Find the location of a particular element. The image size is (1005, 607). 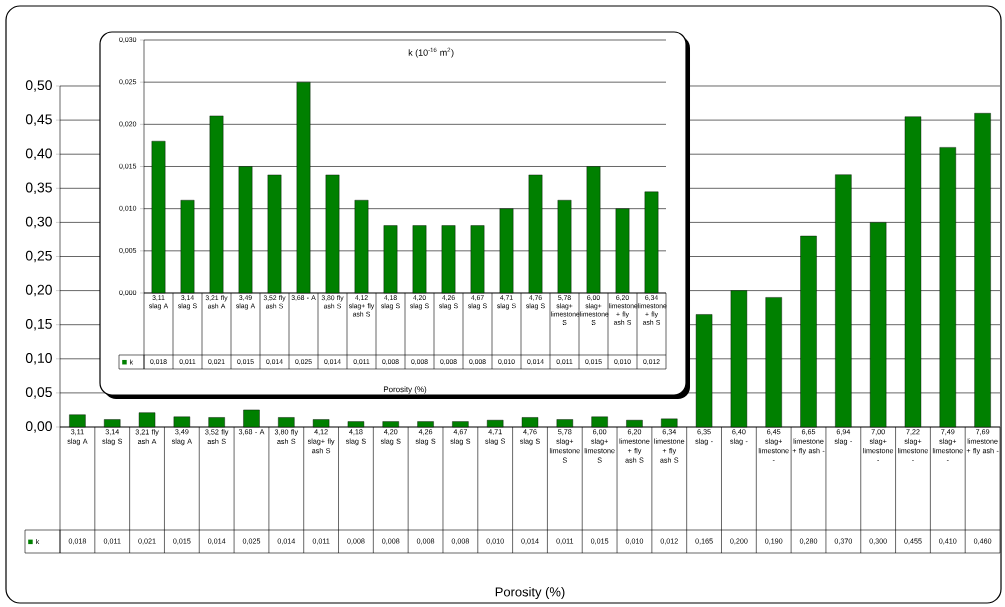

y-tick-label: 0,25 is located at coordinates (38, 256).